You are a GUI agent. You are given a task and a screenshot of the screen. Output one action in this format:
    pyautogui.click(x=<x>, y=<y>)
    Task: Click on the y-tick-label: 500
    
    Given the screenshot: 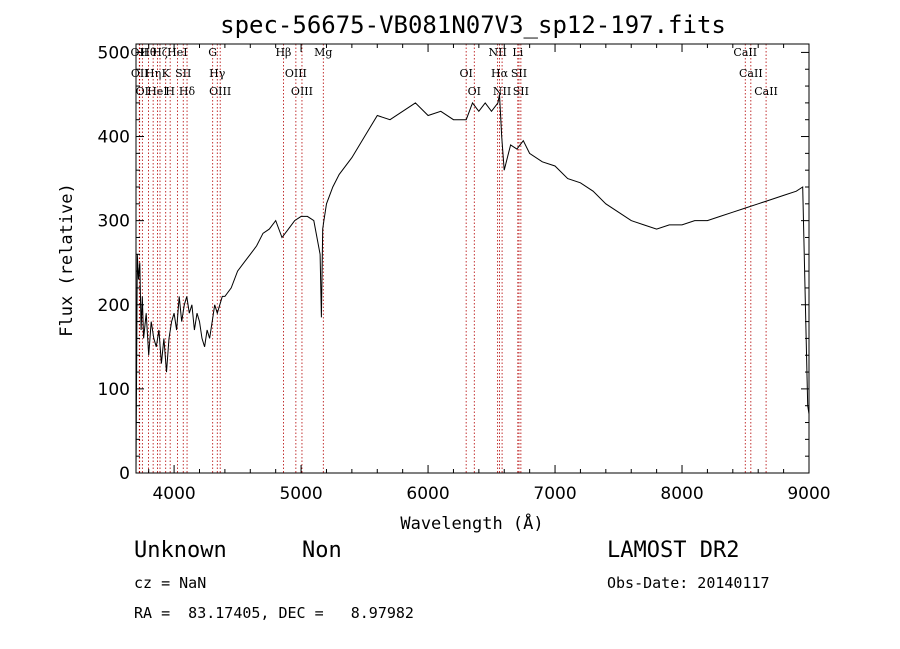 What is the action you would take?
    pyautogui.click(x=114, y=53)
    